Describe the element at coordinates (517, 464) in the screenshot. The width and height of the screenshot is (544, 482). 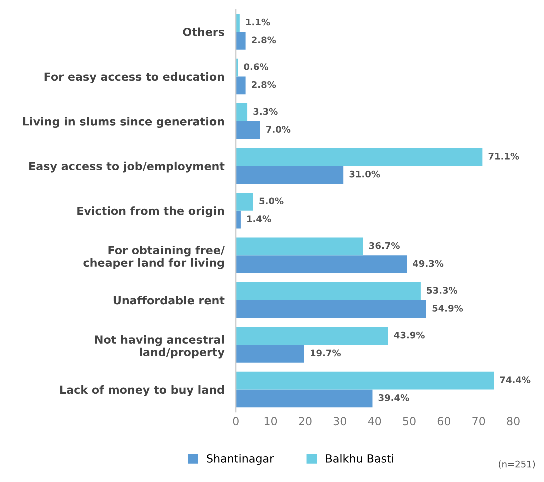
I see `text: (n=251)` at that location.